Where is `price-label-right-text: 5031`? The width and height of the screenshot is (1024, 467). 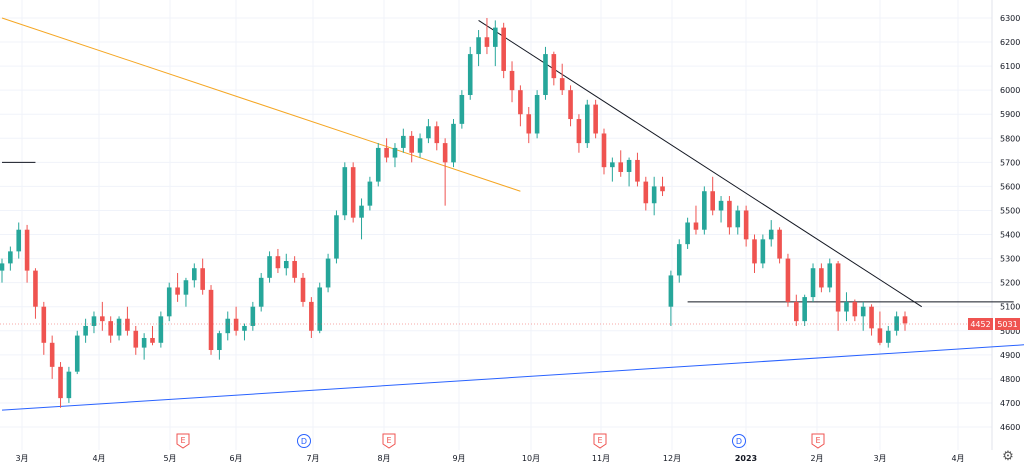 price-label-right-text: 5031 is located at coordinates (1007, 324).